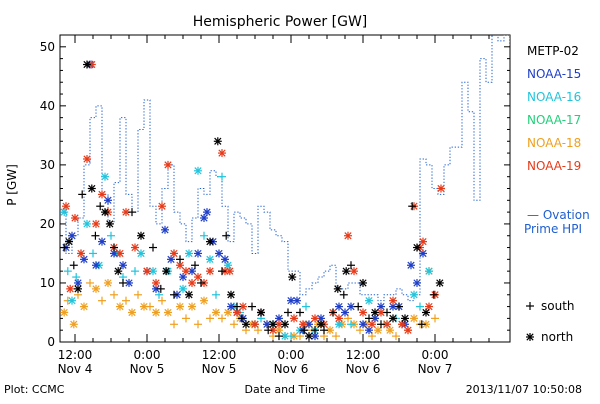 The image size is (600, 404). Describe the element at coordinates (530, 306) in the screenshot. I see `legend-south-marker` at that location.